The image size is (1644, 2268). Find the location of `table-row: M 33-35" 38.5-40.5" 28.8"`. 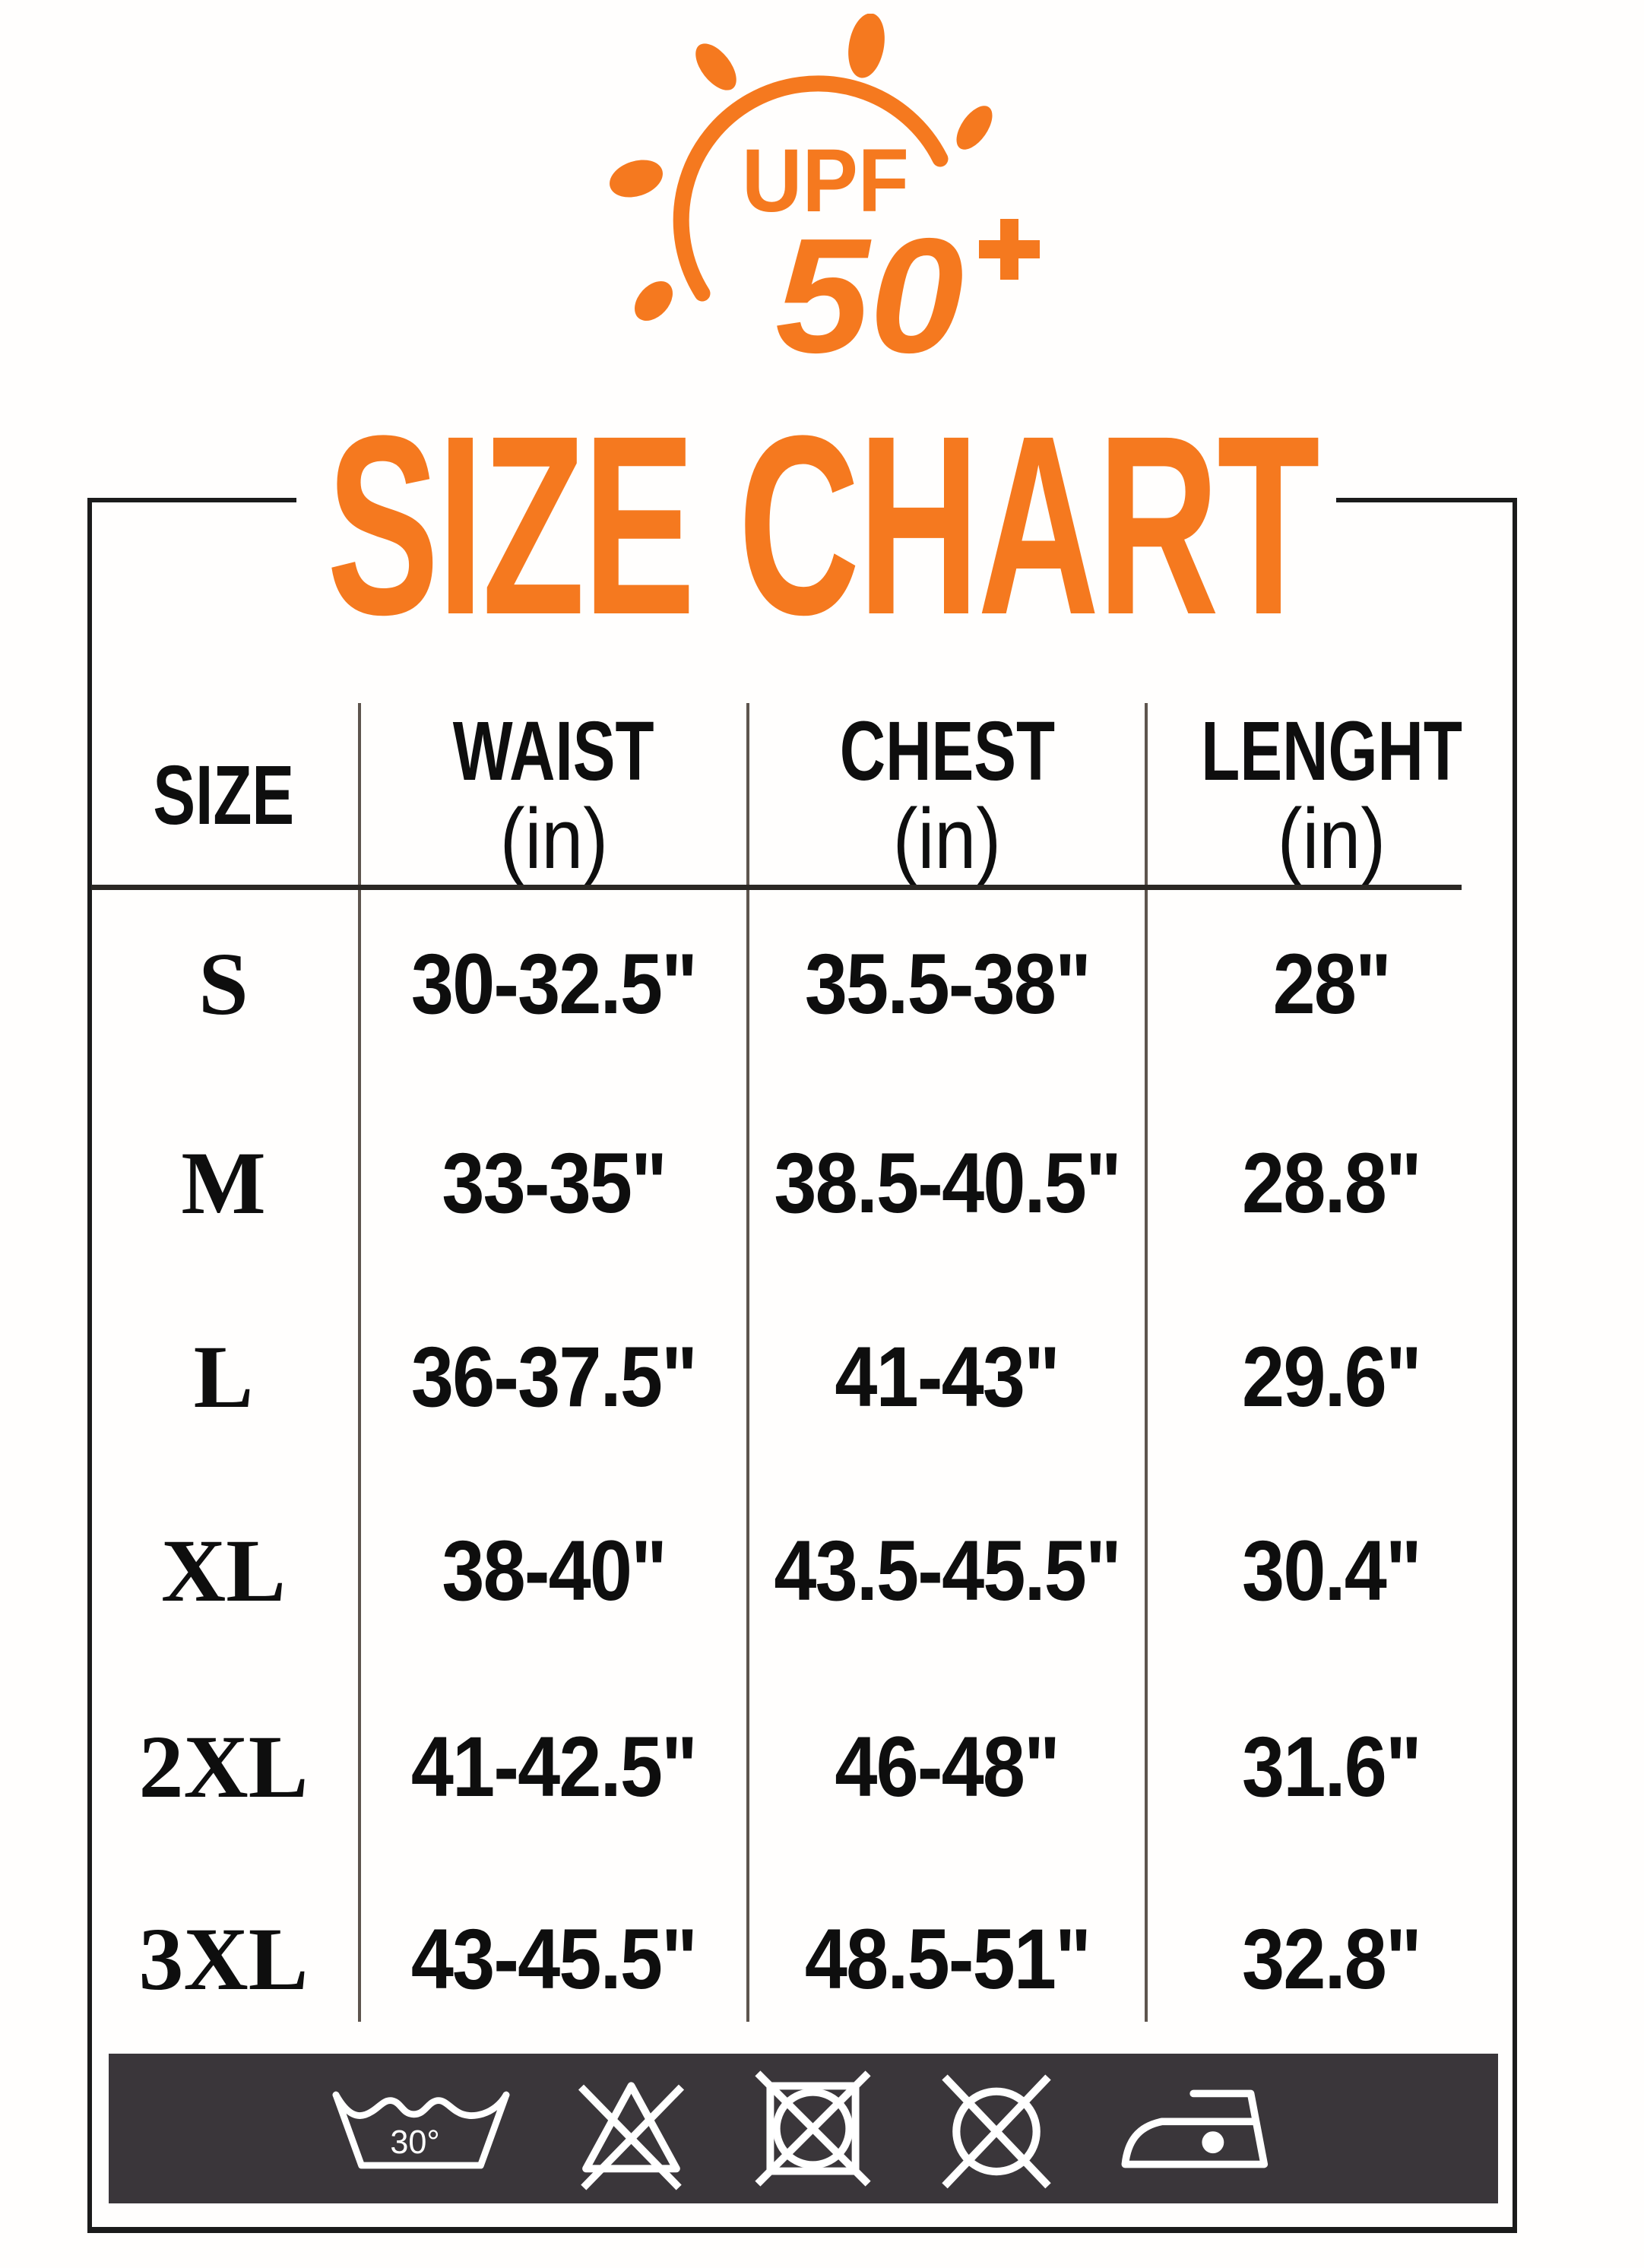

table-row: M 33-35" 38.5-40.5" 28.8" is located at coordinates (802, 1183).